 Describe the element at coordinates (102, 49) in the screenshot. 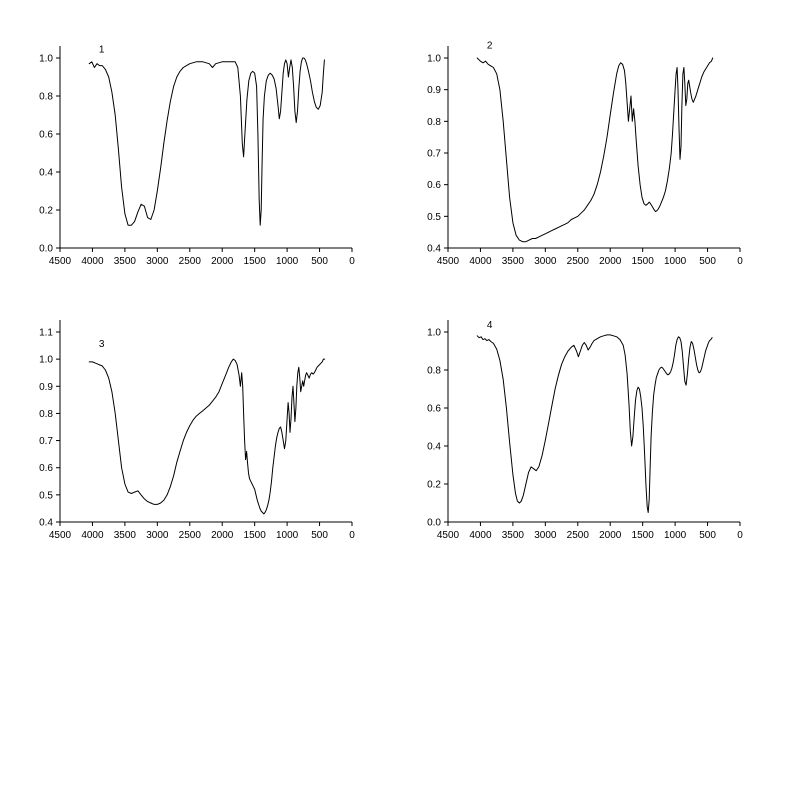

I see `series-label: 1` at that location.